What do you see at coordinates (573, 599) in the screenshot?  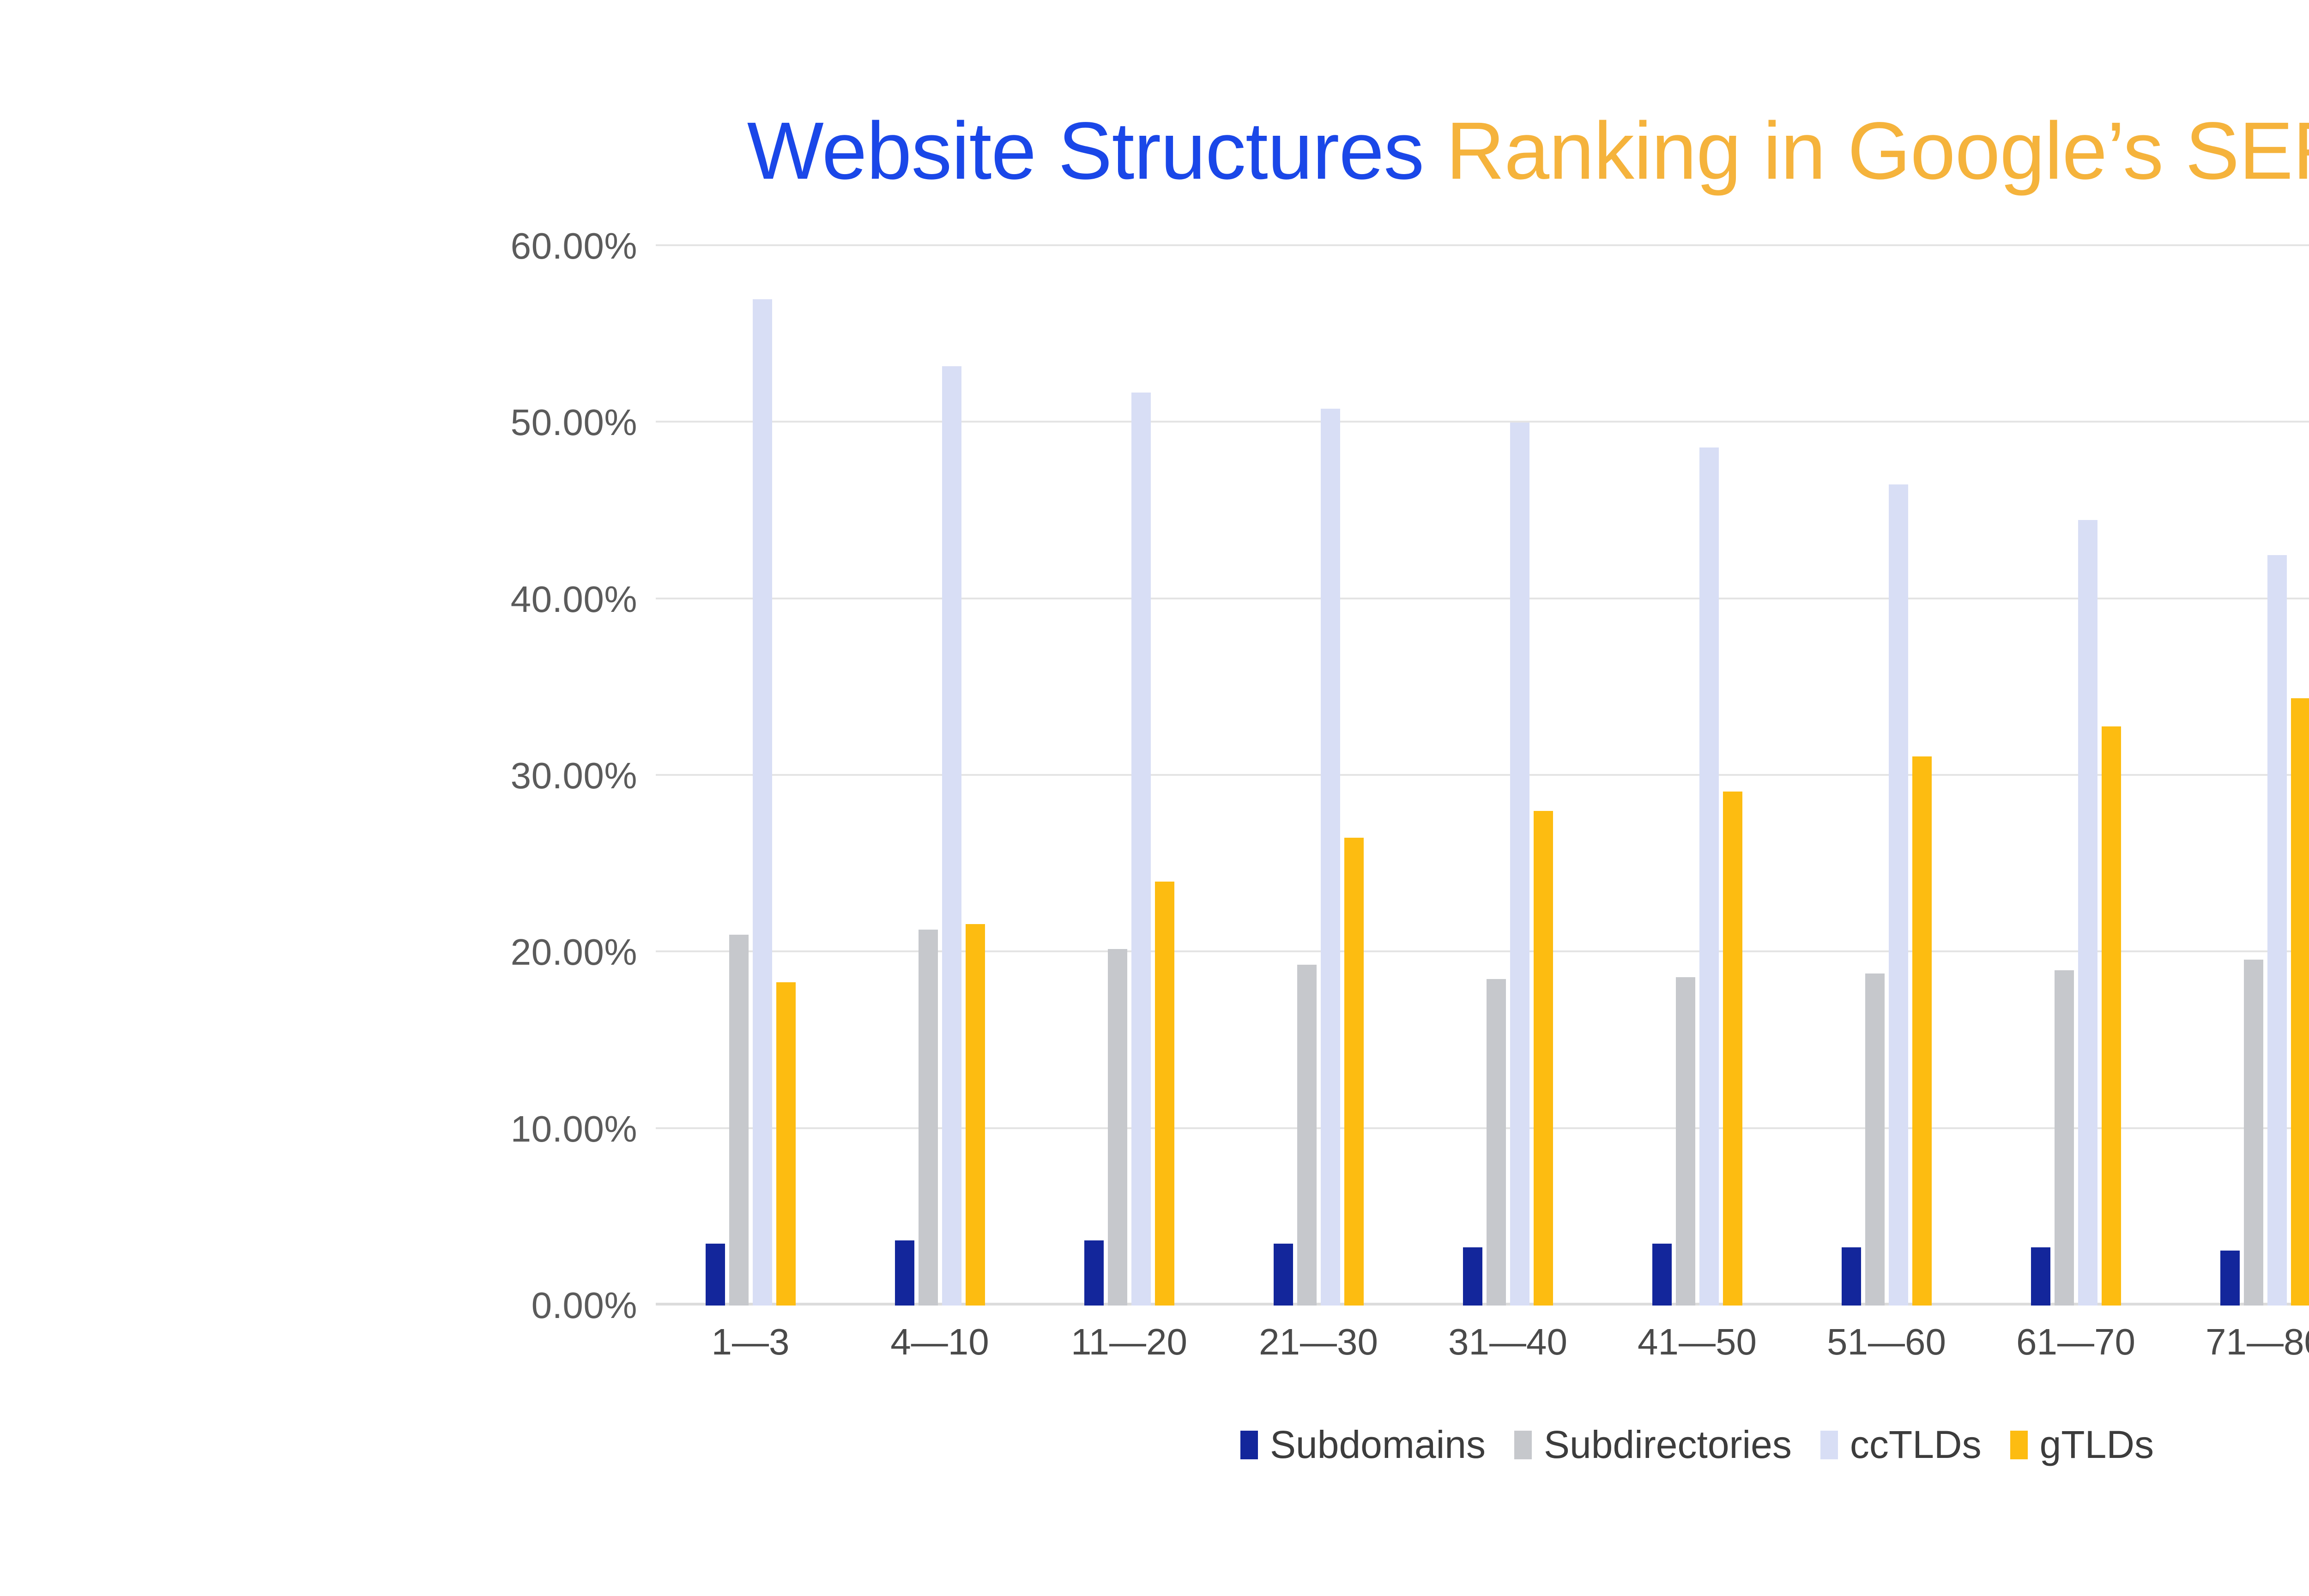 I see `y-axis-tick-label: 40.00%` at bounding box center [573, 599].